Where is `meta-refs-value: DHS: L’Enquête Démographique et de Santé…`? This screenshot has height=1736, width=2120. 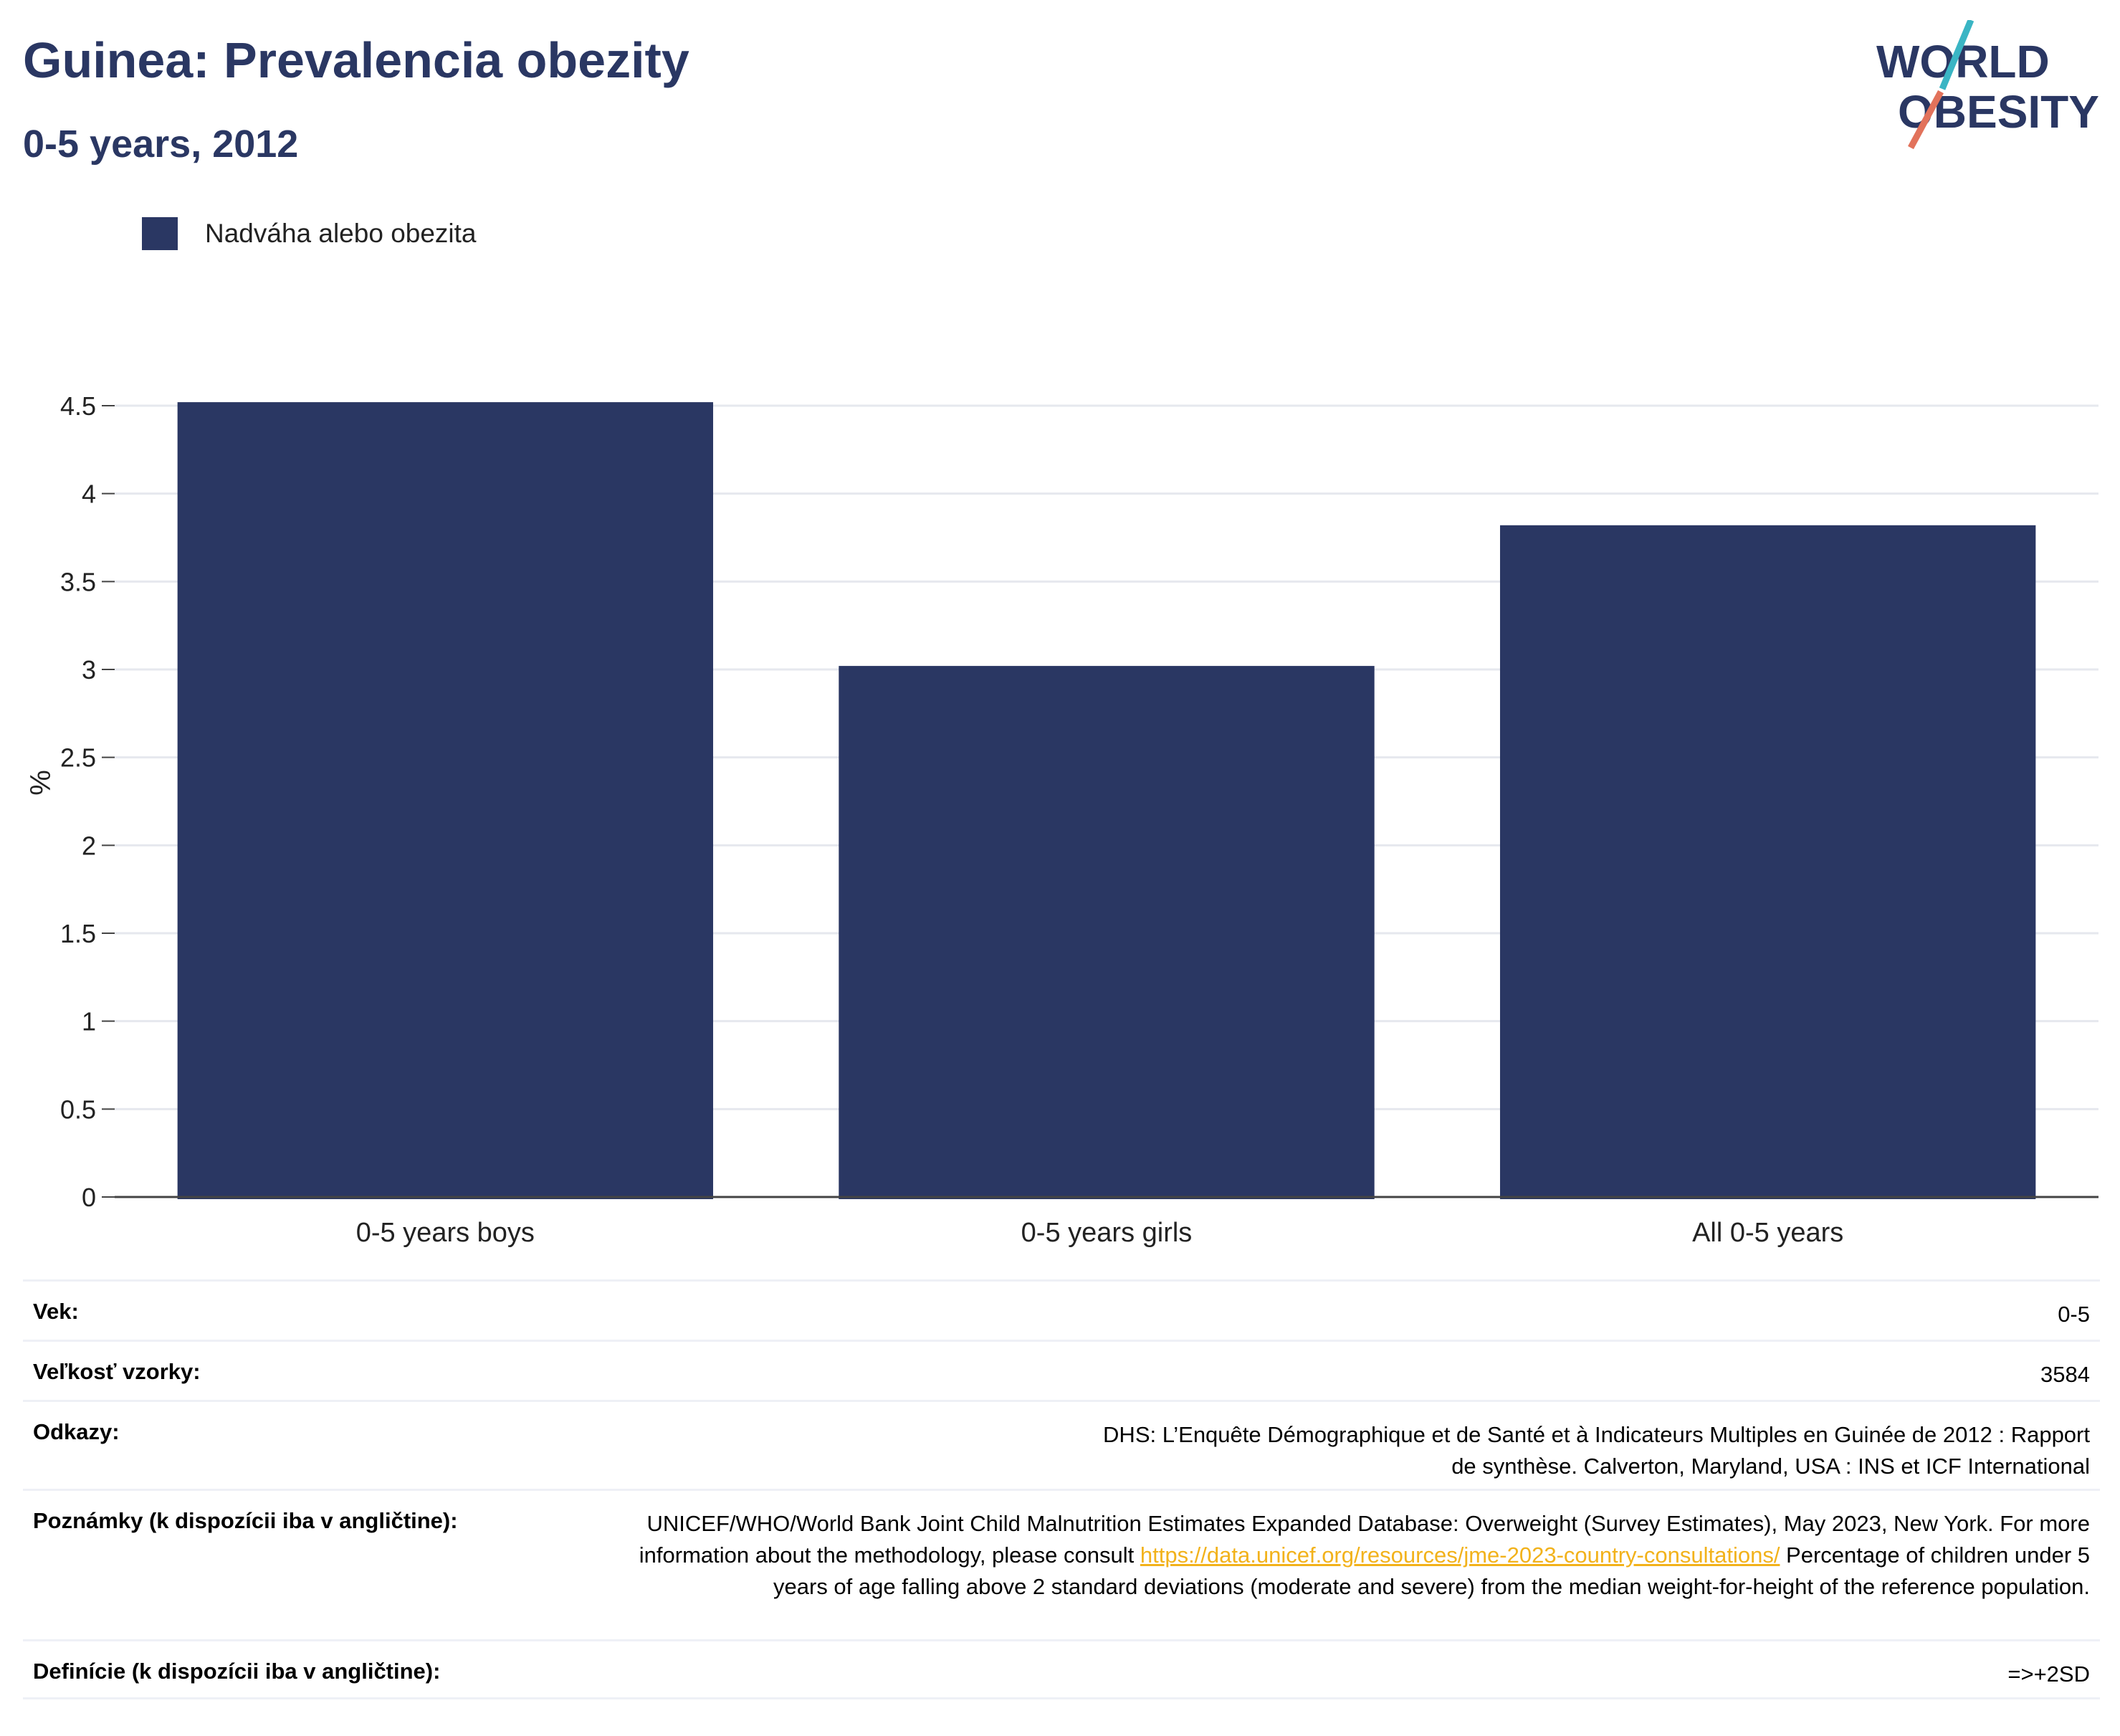 meta-refs-value: DHS: L’Enquête Démographique et de Santé… is located at coordinates (1597, 1450).